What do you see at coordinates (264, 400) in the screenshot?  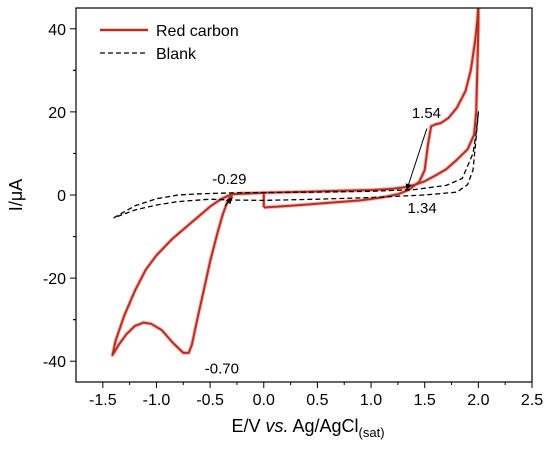 I see `x-tick-label: 0.0` at bounding box center [264, 400].